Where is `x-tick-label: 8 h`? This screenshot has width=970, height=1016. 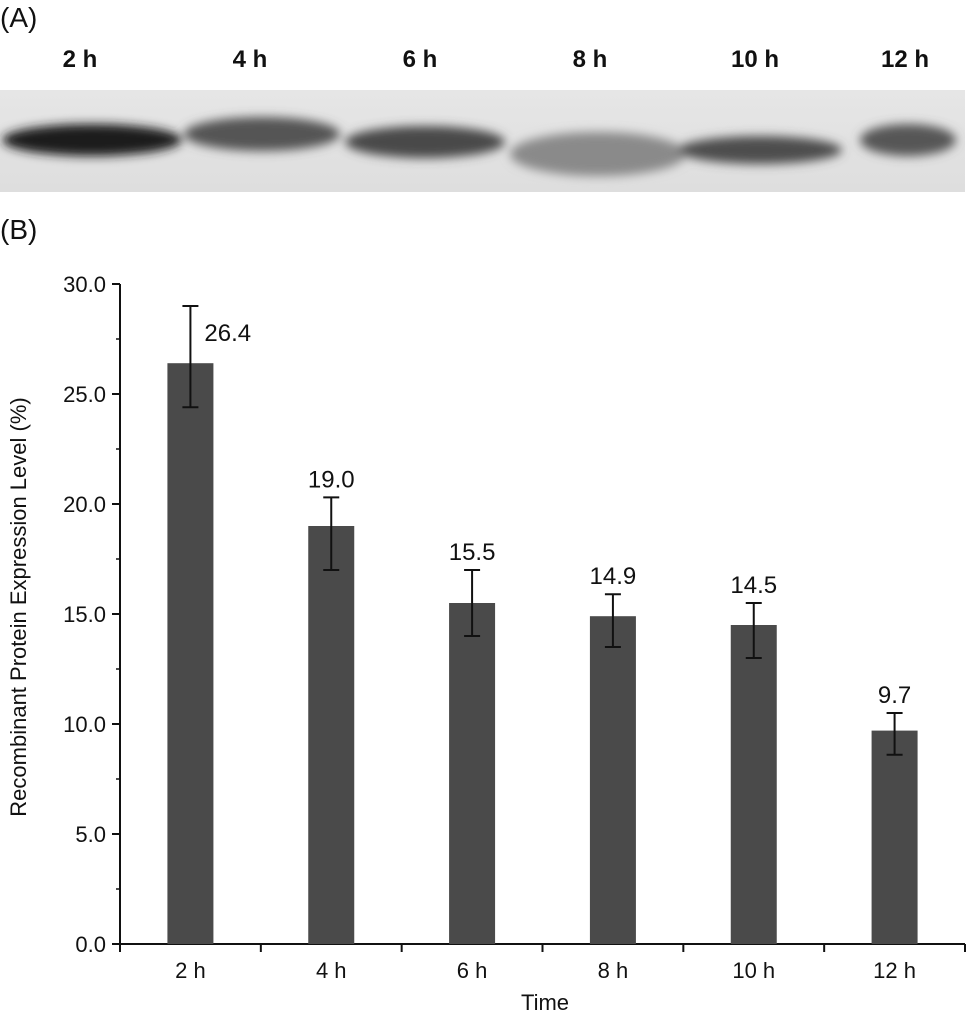 x-tick-label: 8 h is located at coordinates (613, 970).